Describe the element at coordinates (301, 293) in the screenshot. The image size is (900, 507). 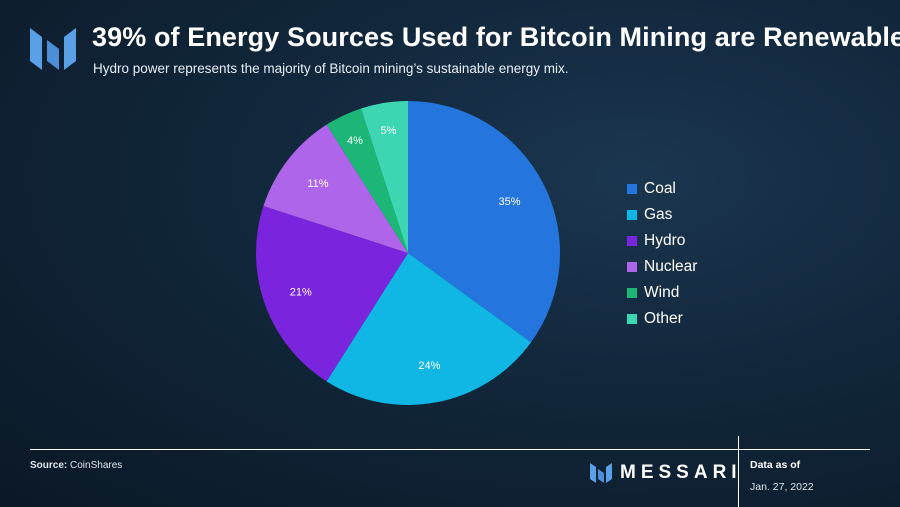
I see `data-label-hydro: 21%` at that location.